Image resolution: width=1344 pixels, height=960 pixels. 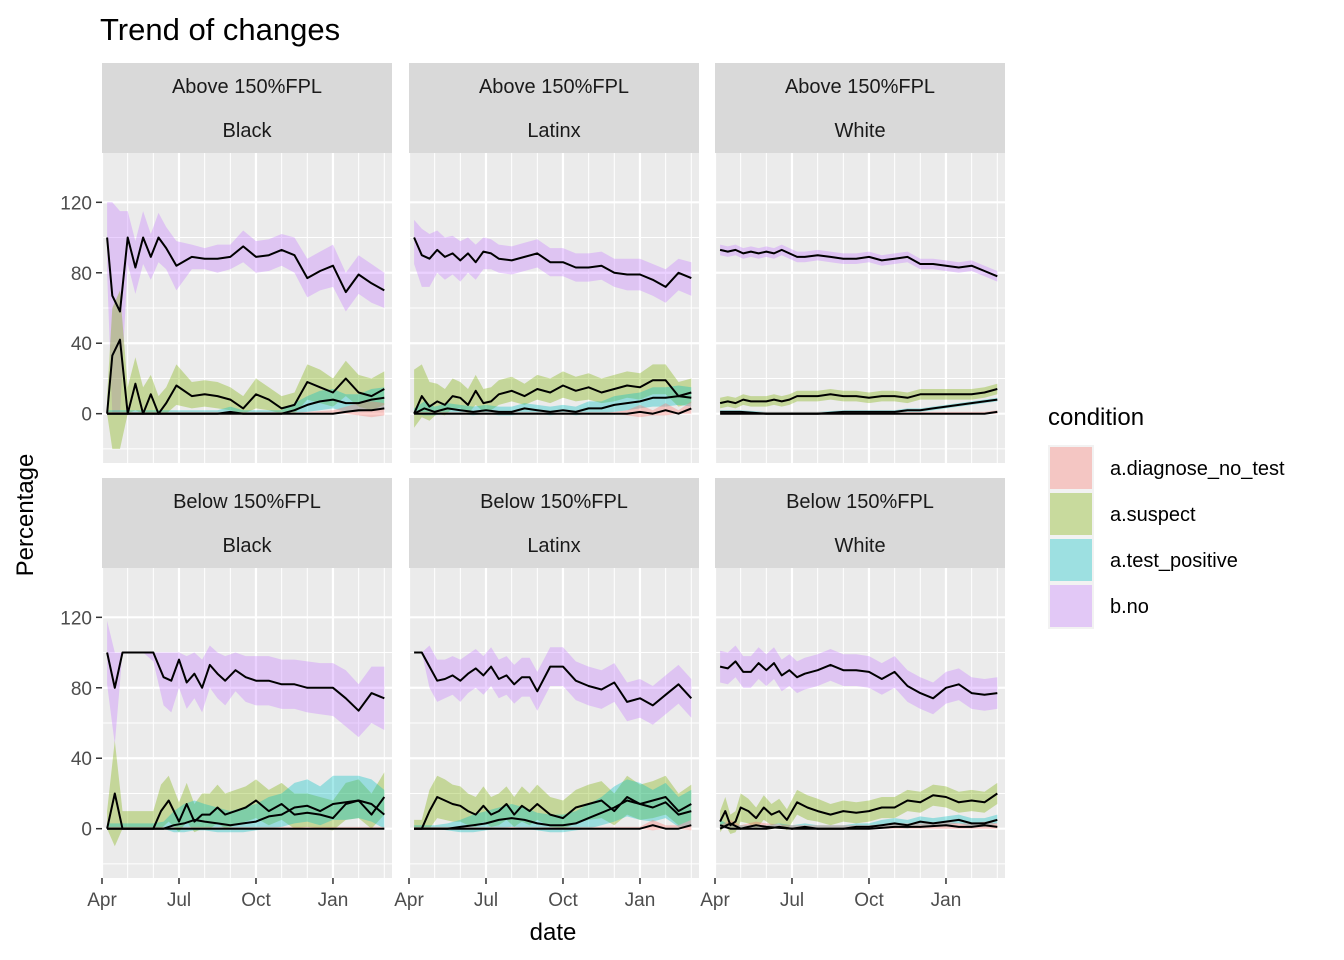 I want to click on legend-item-a-test-positive: a.test_positive, so click(x=1143, y=560).